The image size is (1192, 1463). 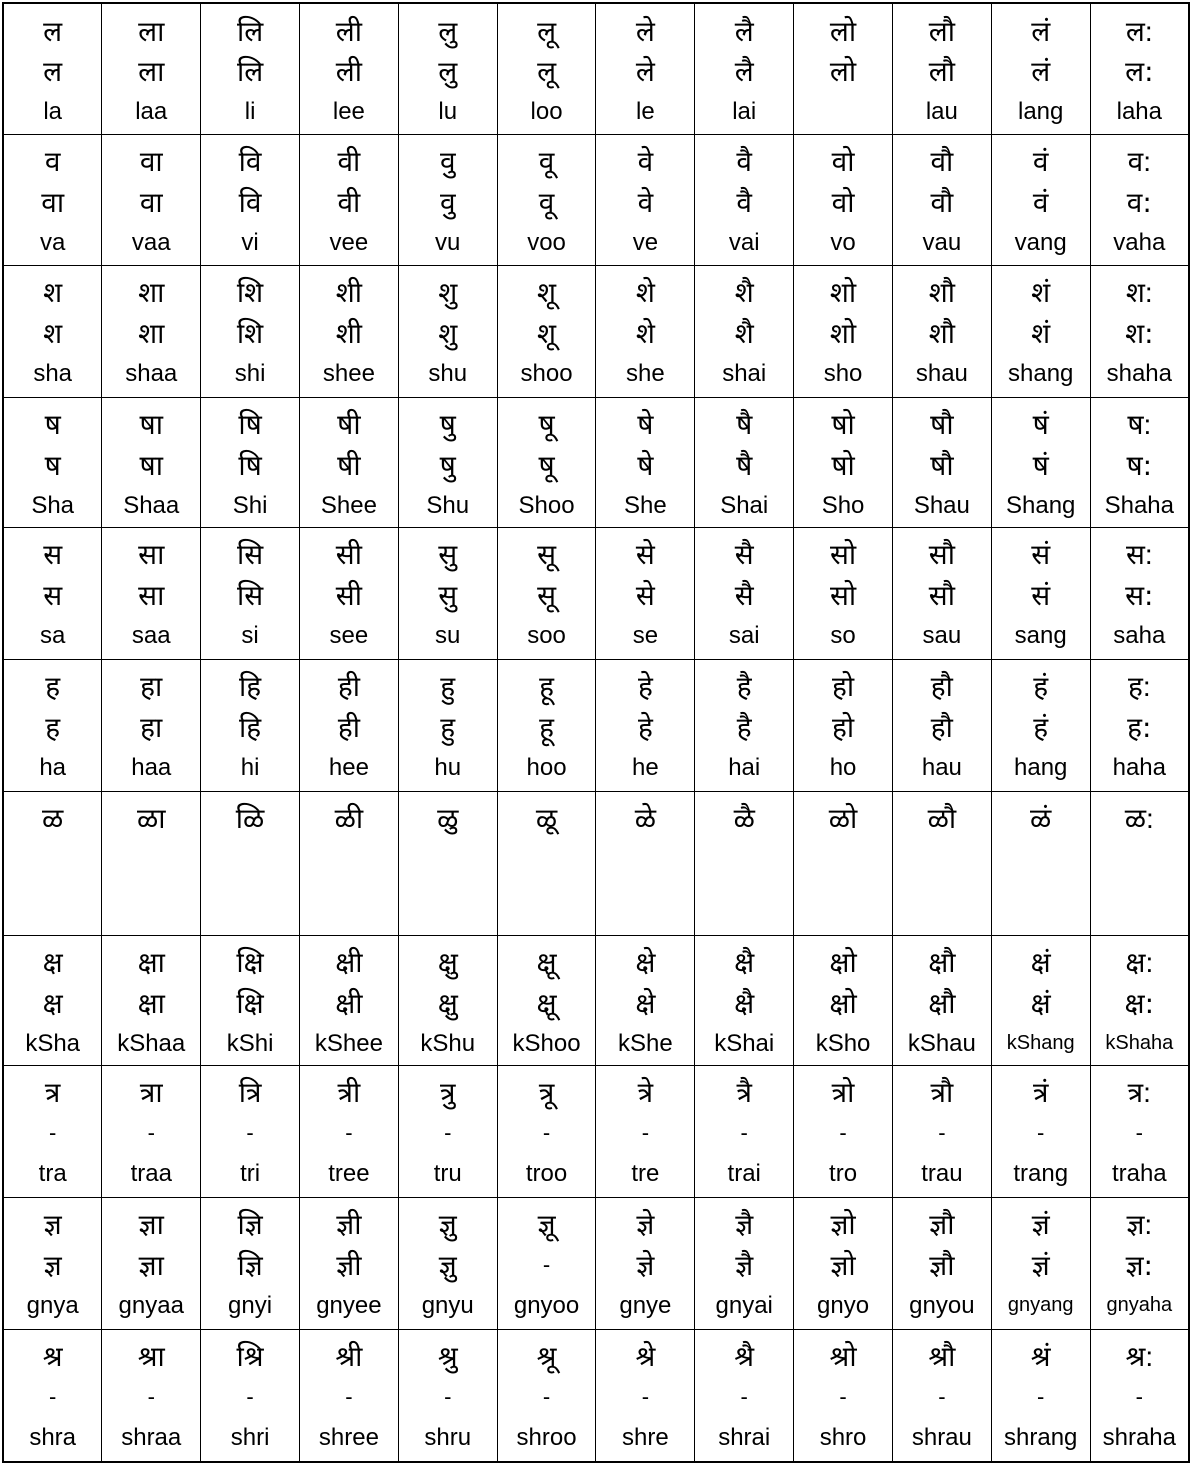 What do you see at coordinates (250, 111) in the screenshot?
I see `romanization-label: li` at bounding box center [250, 111].